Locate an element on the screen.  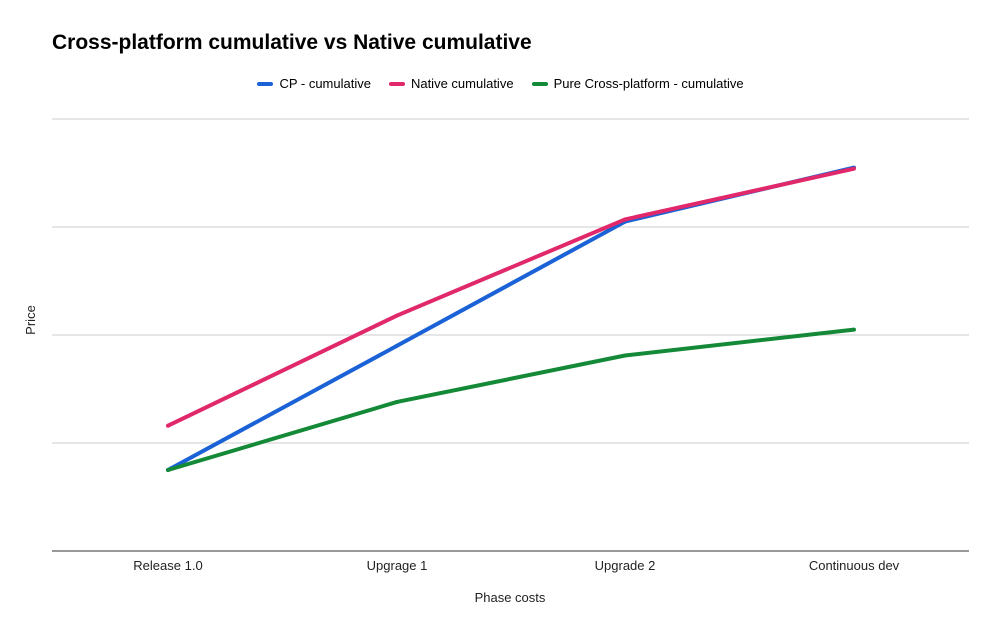
y-axis-label: Price is located at coordinates (30, 320).